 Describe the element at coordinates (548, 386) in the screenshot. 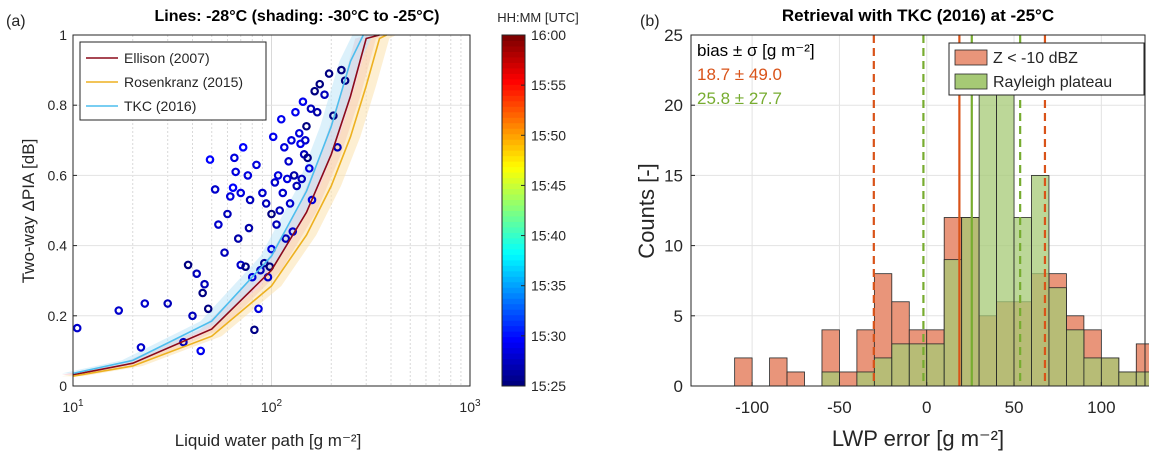

I see `colorbar-tick-label: 15:25` at that location.